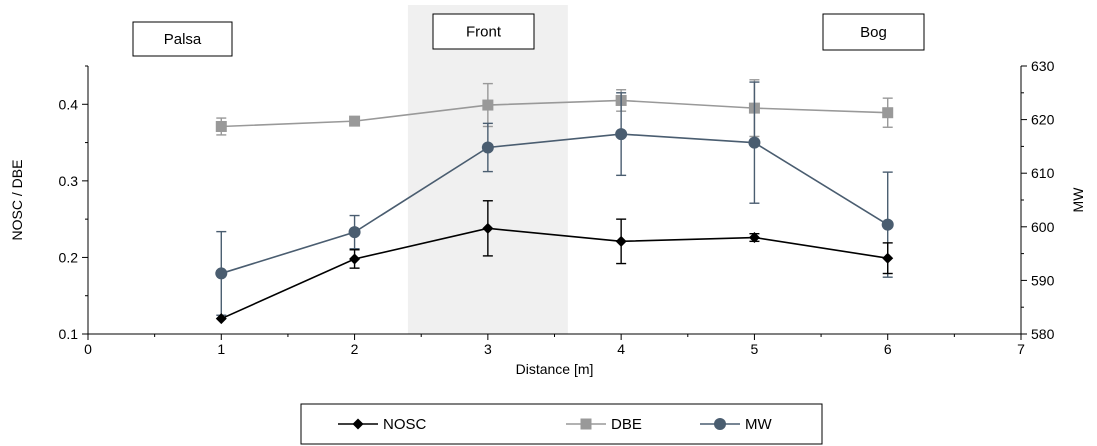 Image resolution: width=1097 pixels, height=446 pixels. What do you see at coordinates (488, 349) in the screenshot?
I see `x-tick-label: 3` at bounding box center [488, 349].